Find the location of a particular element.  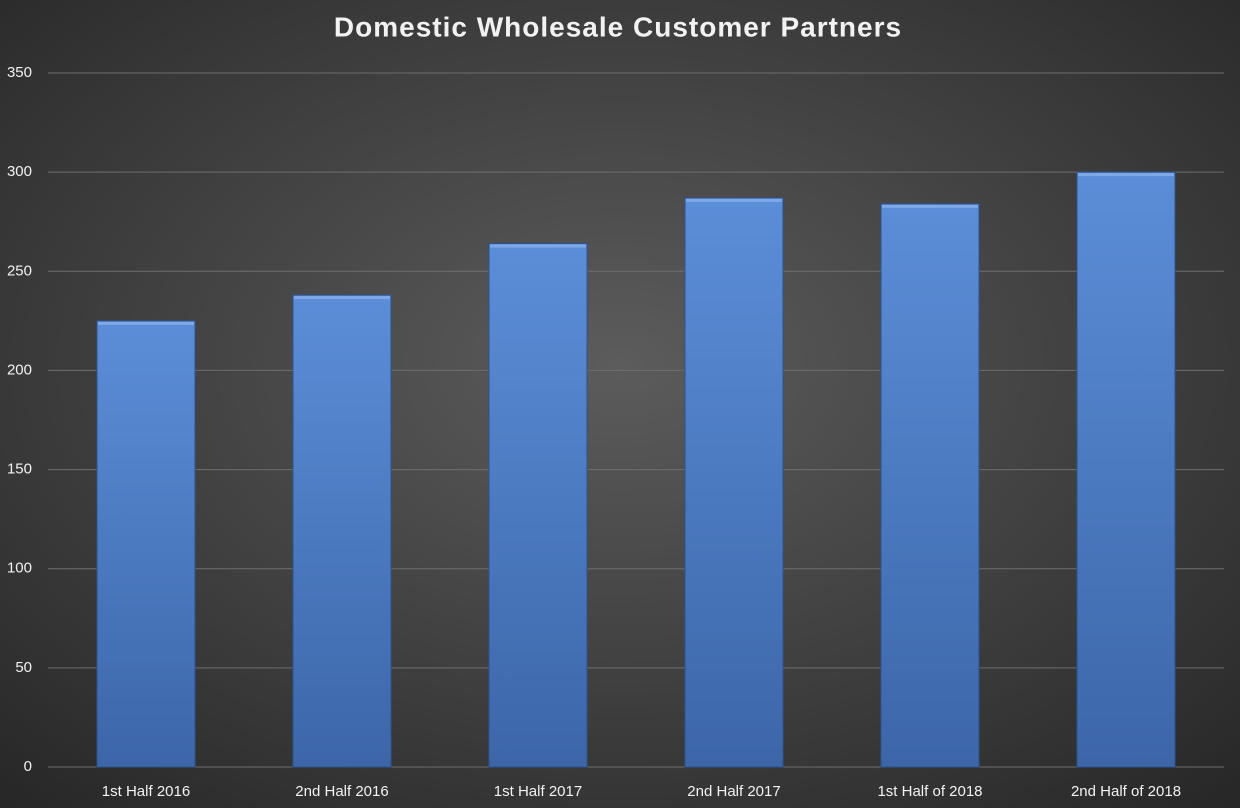

x-tick-label: 1st Half of 2018 is located at coordinates (929, 791).